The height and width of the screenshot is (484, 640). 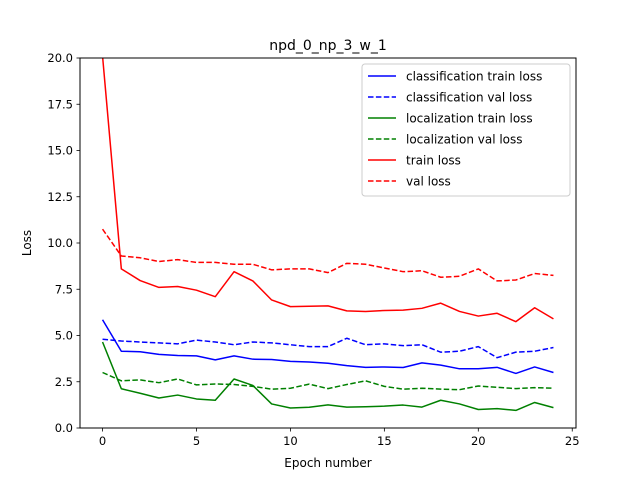 I want to click on y-tick-label: 10.0, so click(x=60, y=243).